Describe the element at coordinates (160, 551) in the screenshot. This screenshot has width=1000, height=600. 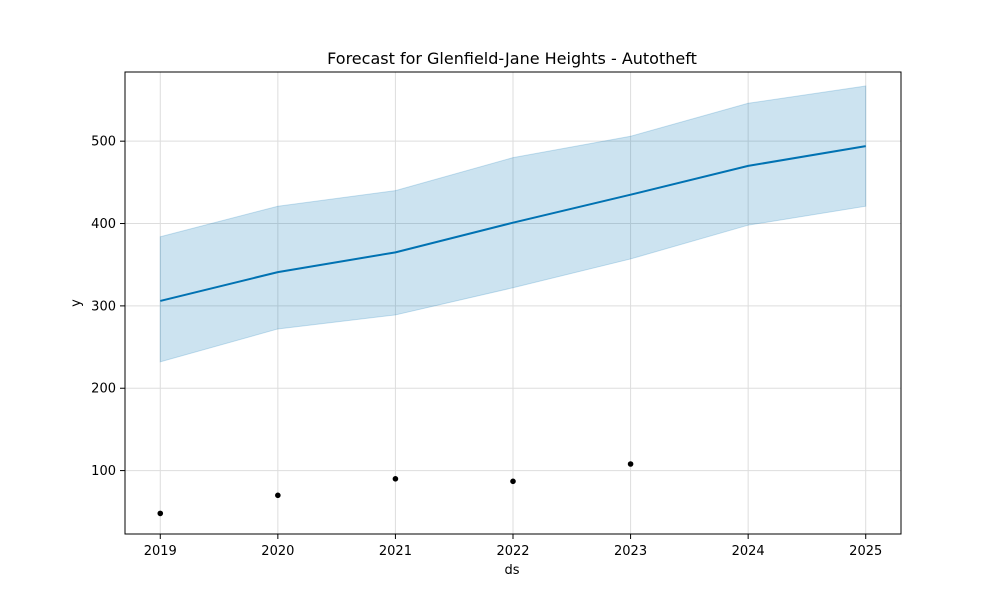
I see `x-tick-label: 2019` at that location.